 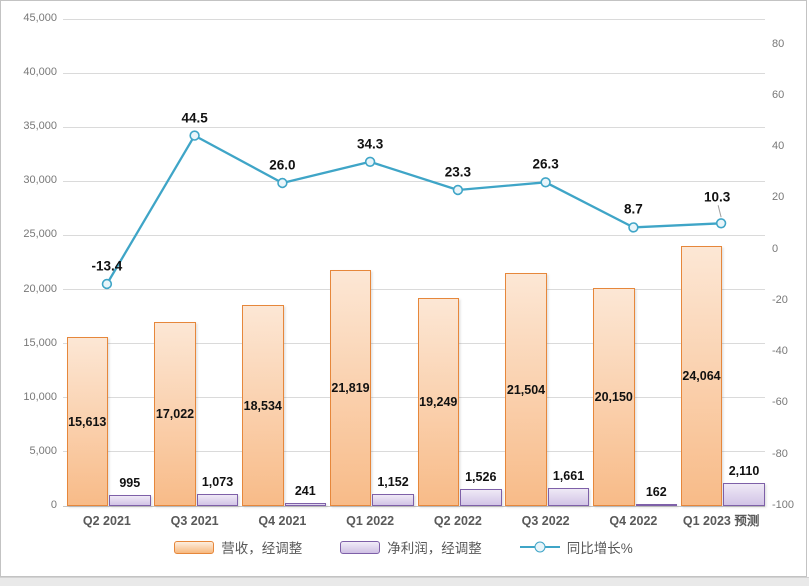 I want to click on net-profit-swatch-icon, so click(x=360, y=547).